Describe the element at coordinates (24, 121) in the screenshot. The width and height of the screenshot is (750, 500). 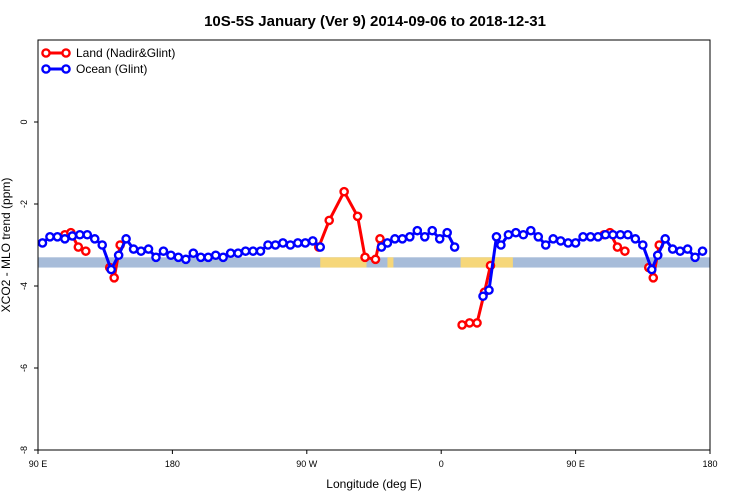
I see `y-tick-label: 0` at that location.